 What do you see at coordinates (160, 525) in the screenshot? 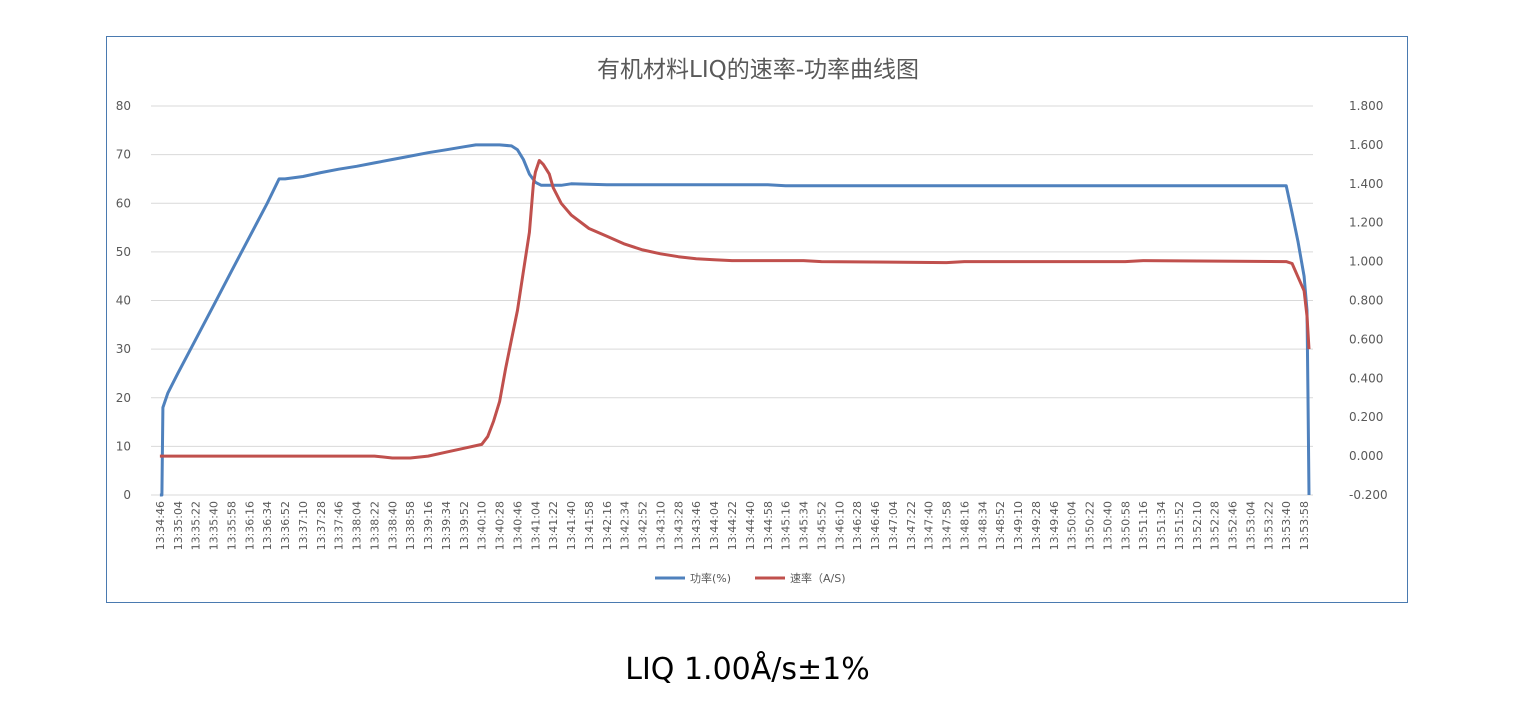
I see `x-tick-label: 13:34:46` at bounding box center [160, 525].